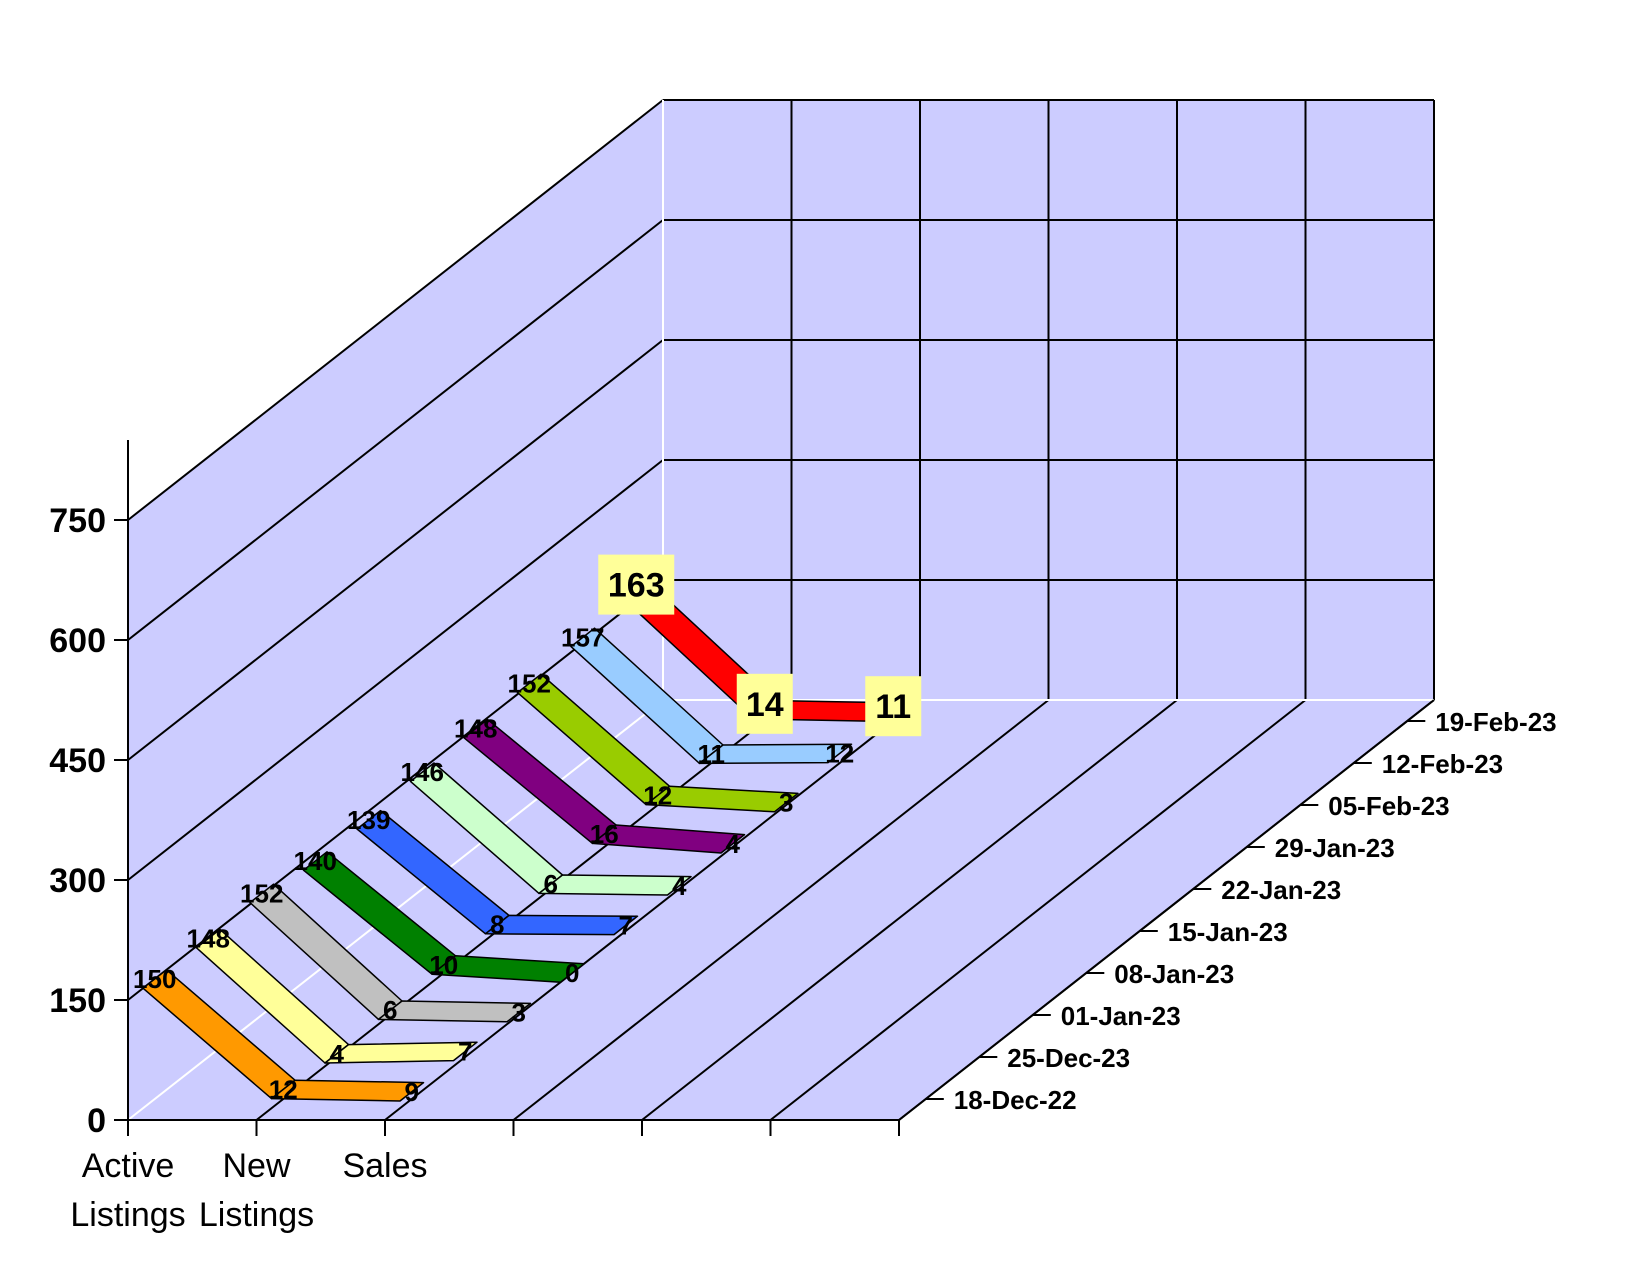 This screenshot has width=1650, height=1275. What do you see at coordinates (1388, 806) in the screenshot?
I see `series-name-label: 05-Feb-23` at bounding box center [1388, 806].